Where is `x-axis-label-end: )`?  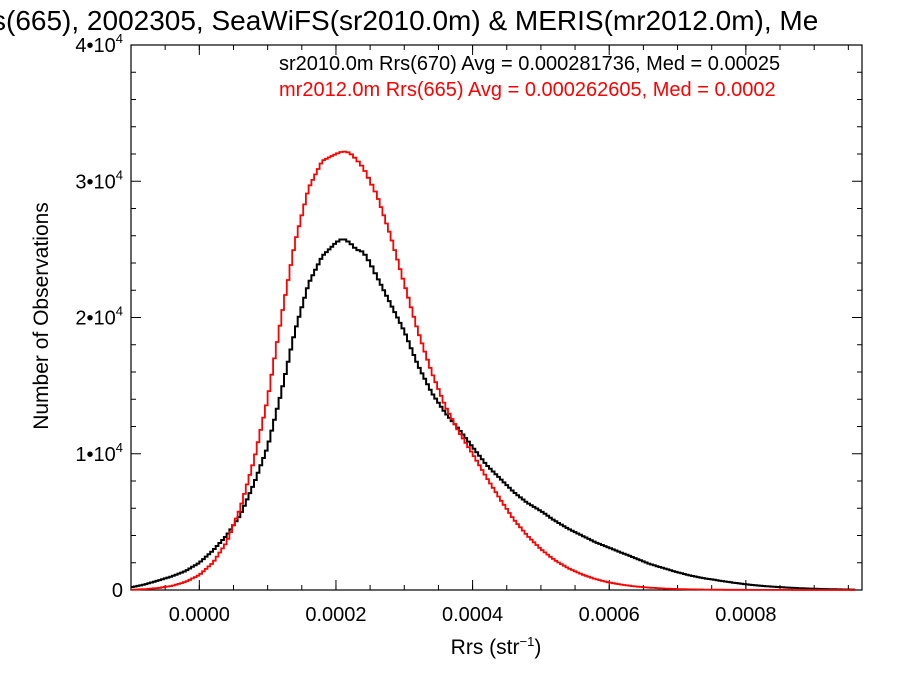
x-axis-label-end: ) is located at coordinates (537, 647).